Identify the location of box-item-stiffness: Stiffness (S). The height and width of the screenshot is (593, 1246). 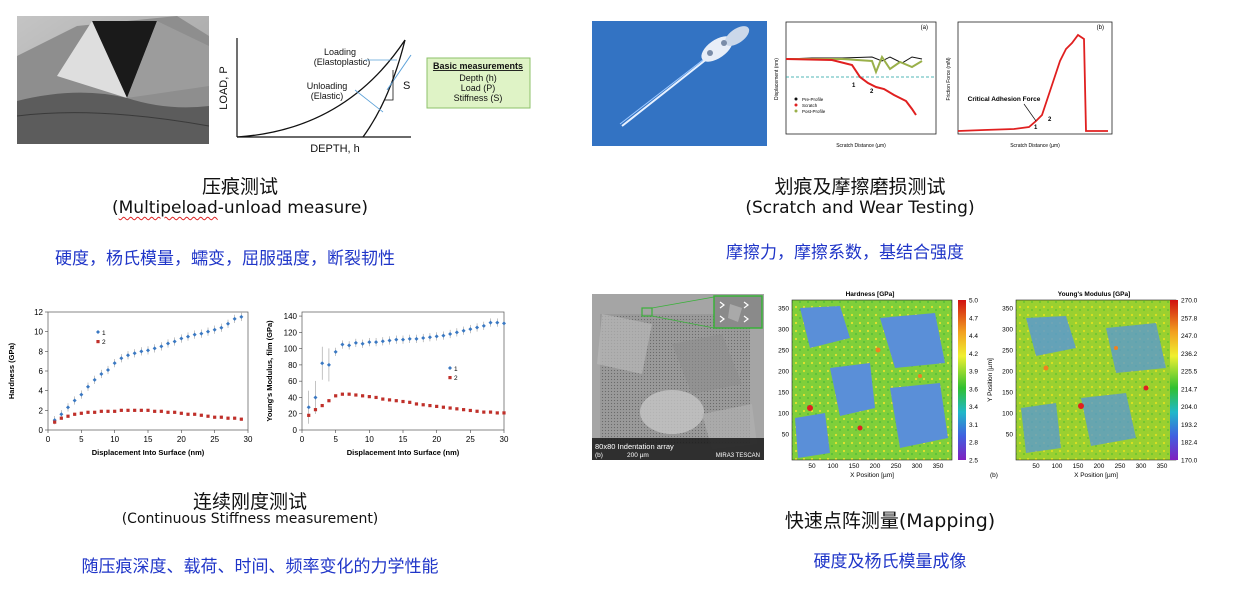
(478, 98).